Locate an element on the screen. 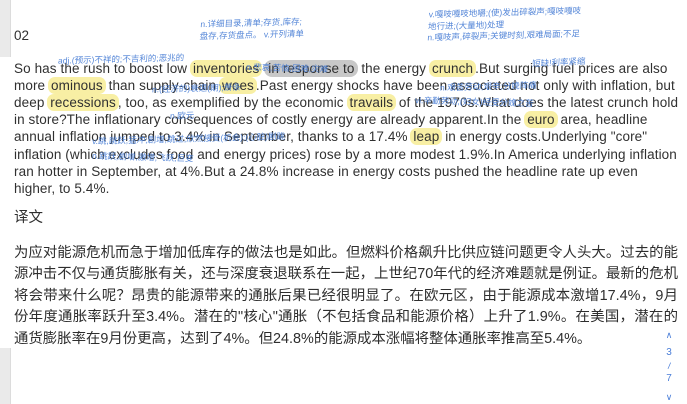  chevron-up-icon: ∧ is located at coordinates (669, 335).